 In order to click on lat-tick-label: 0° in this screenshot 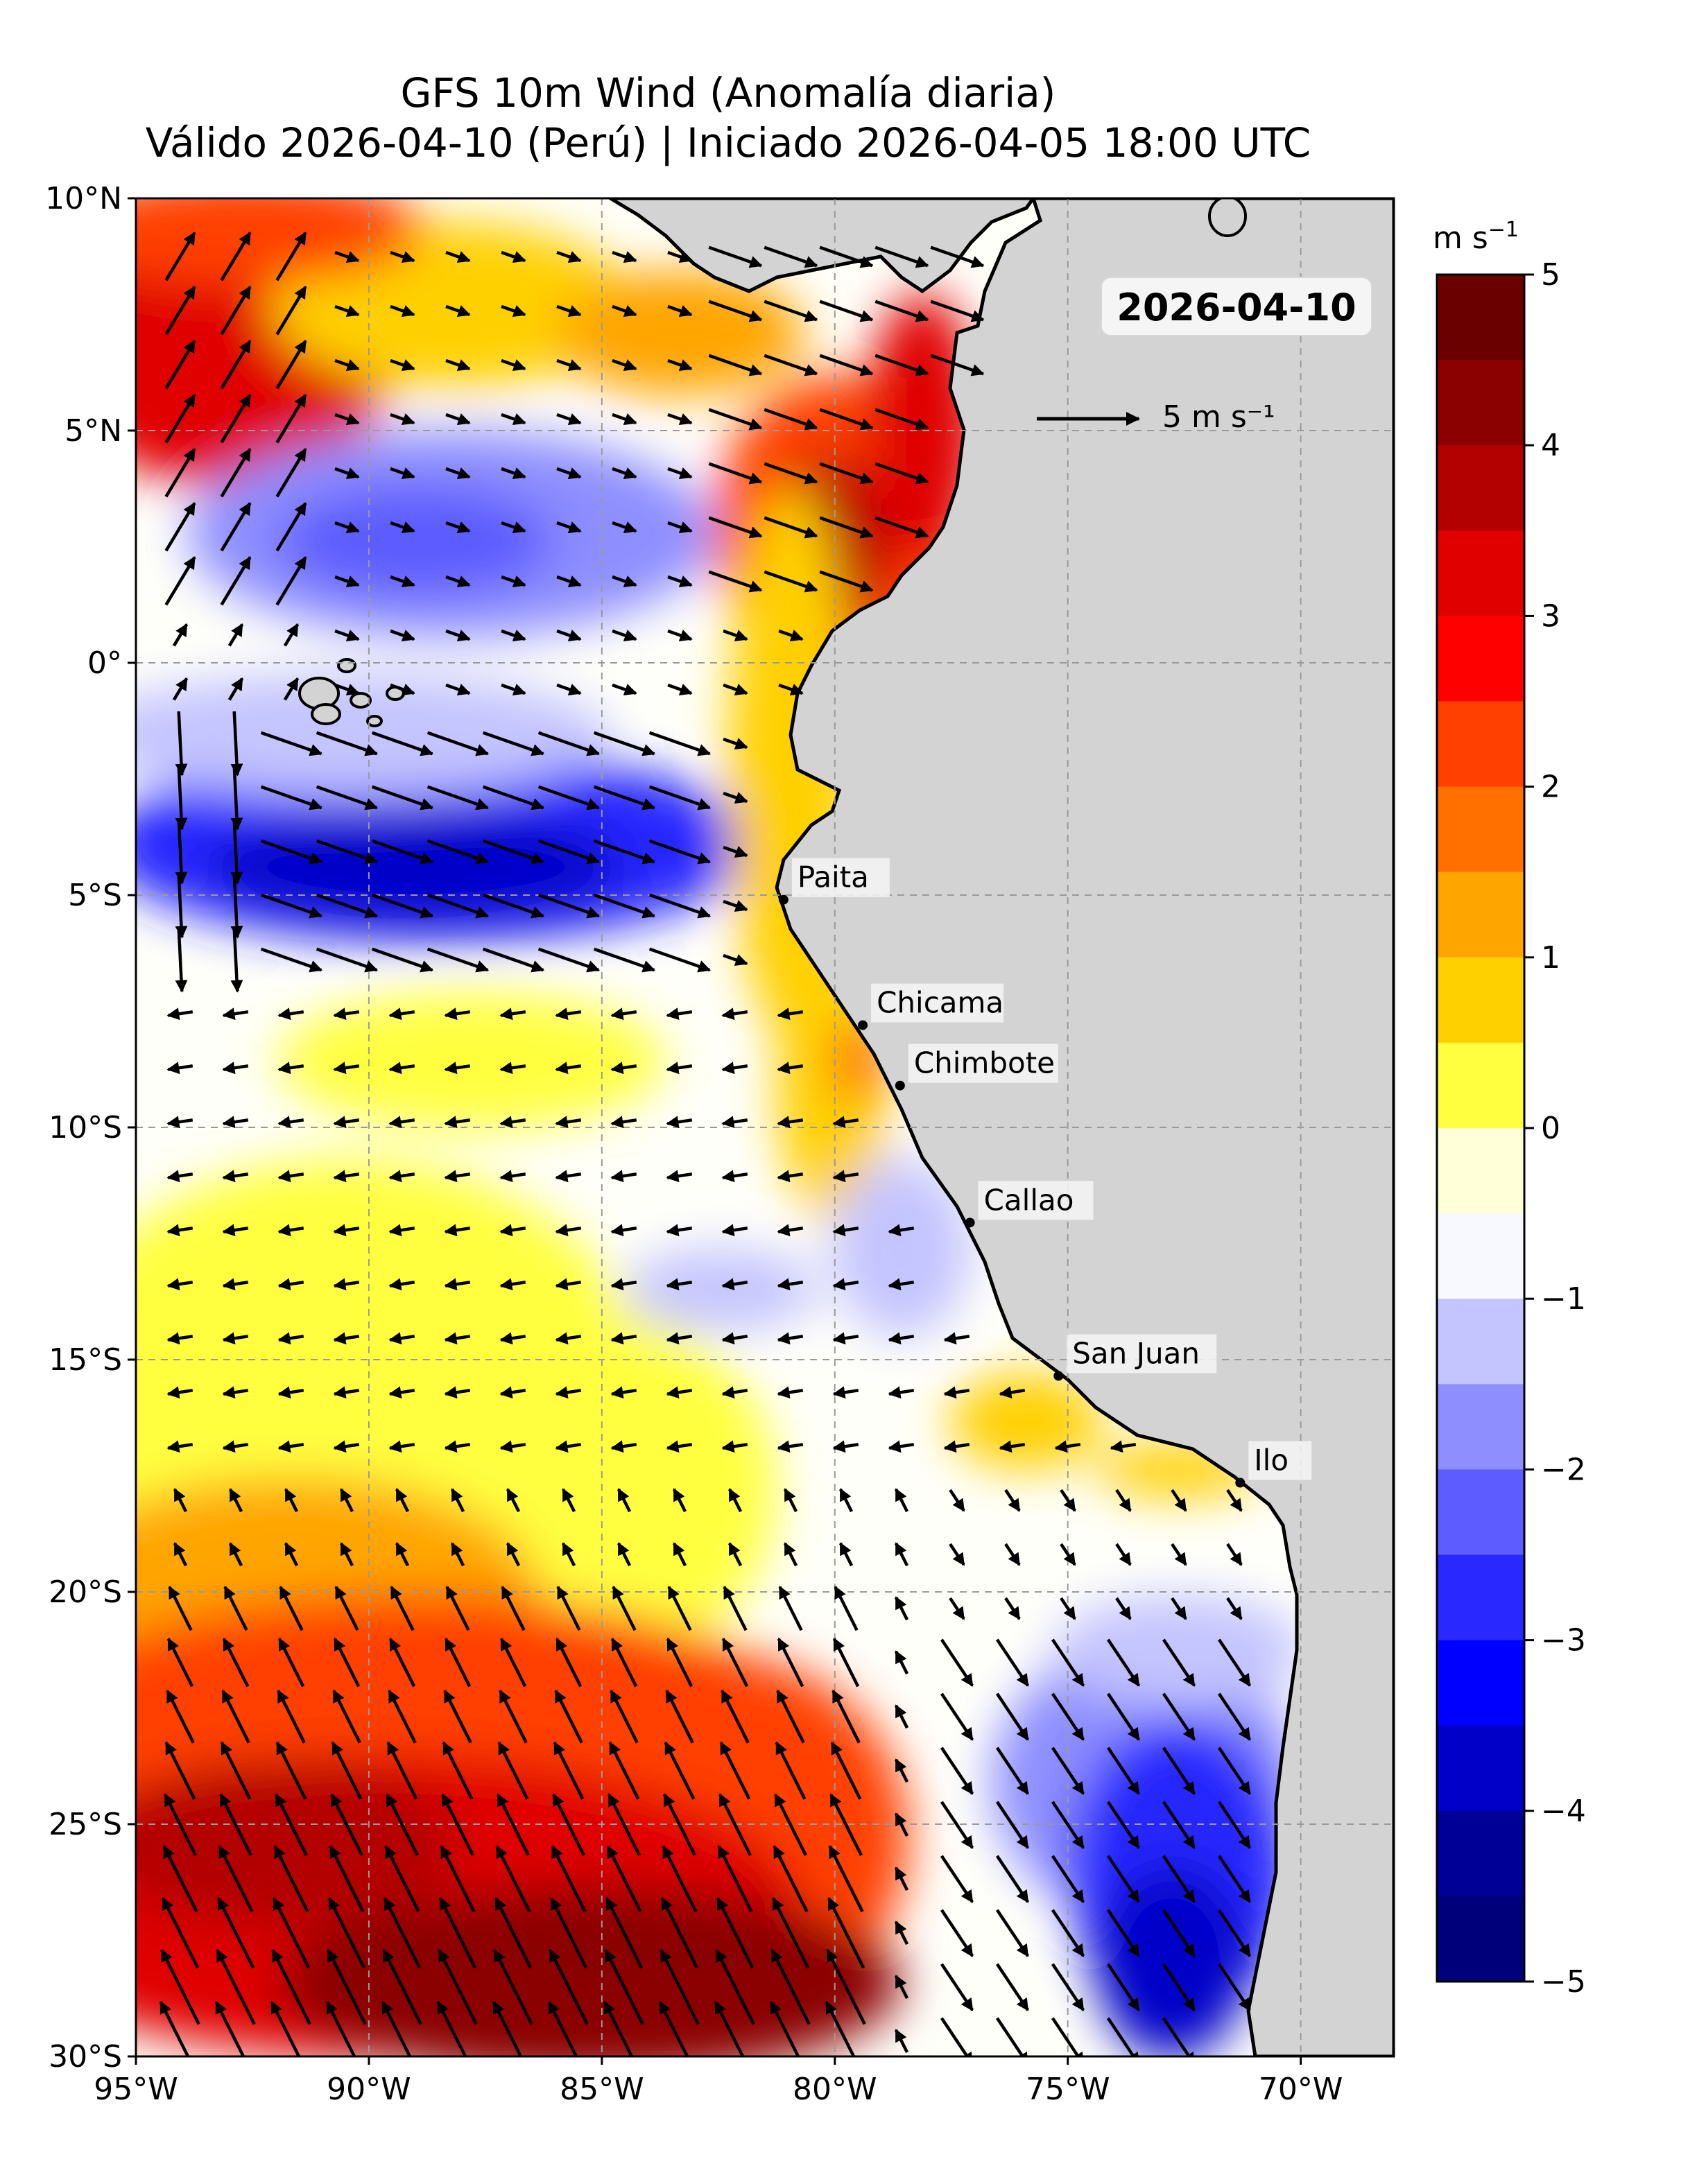, I will do `click(104, 663)`.